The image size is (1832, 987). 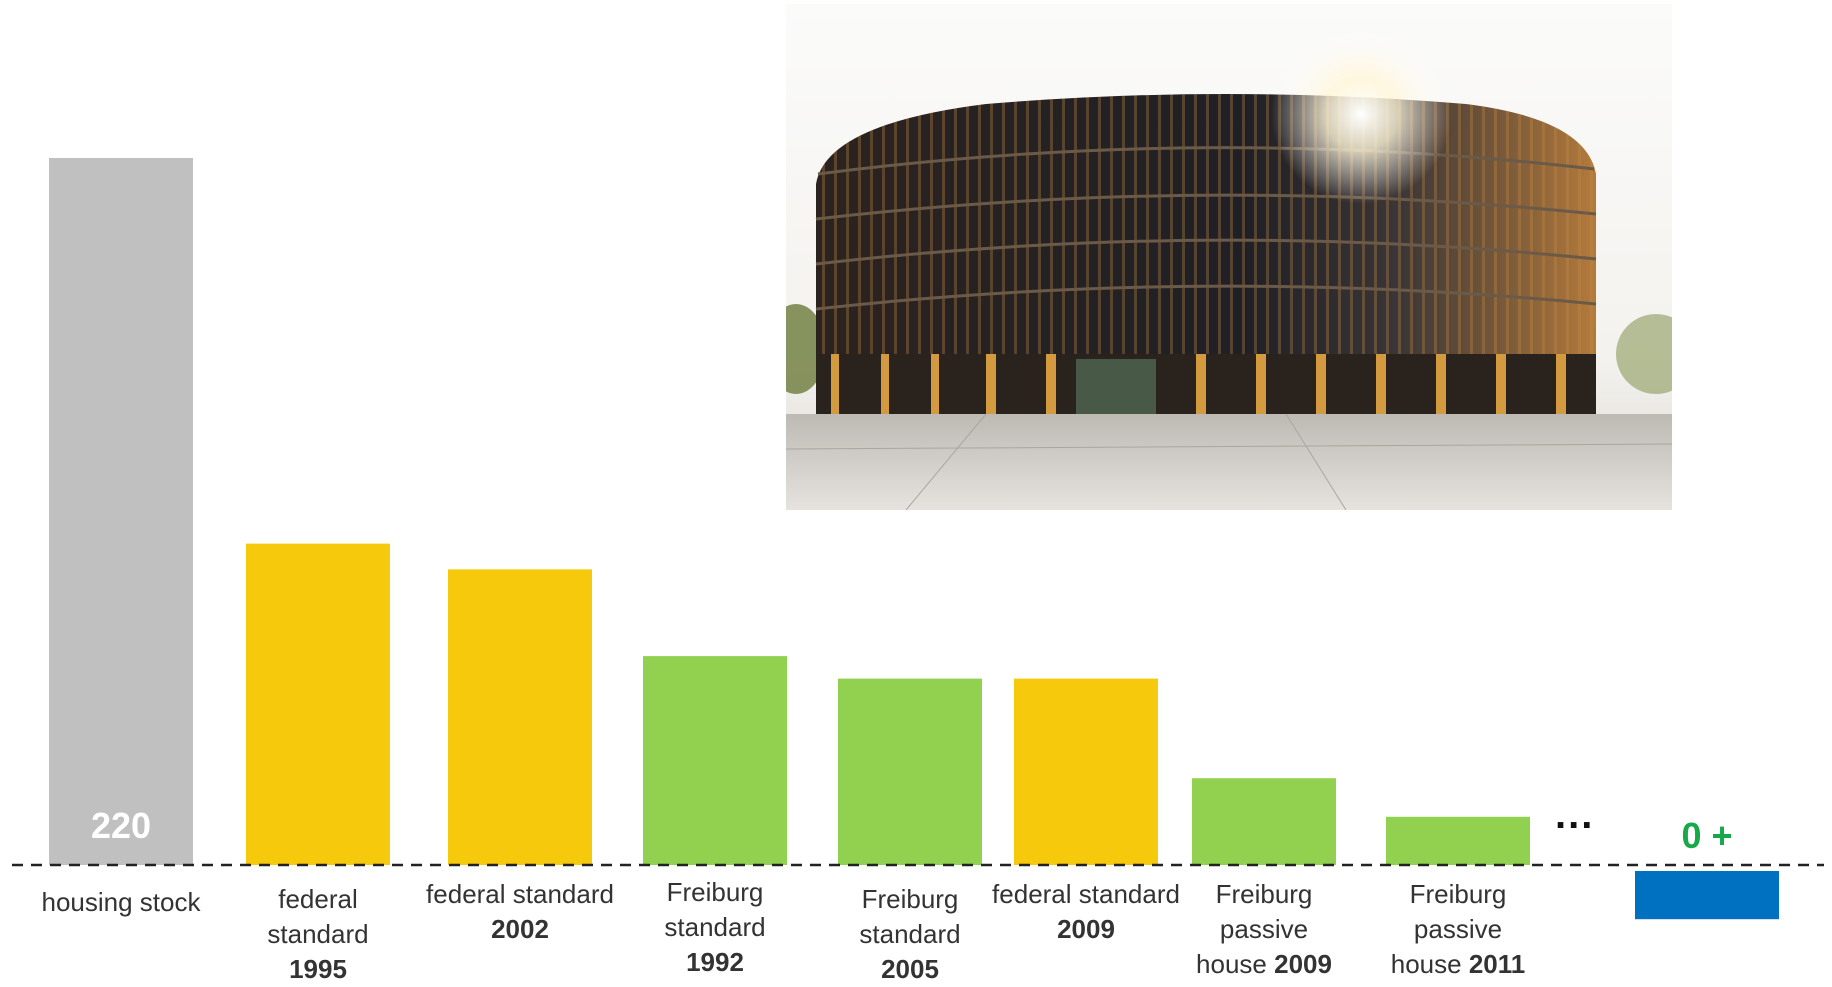 I want to click on category-label-4: Freiburg standard 2005, so click(x=910, y=934).